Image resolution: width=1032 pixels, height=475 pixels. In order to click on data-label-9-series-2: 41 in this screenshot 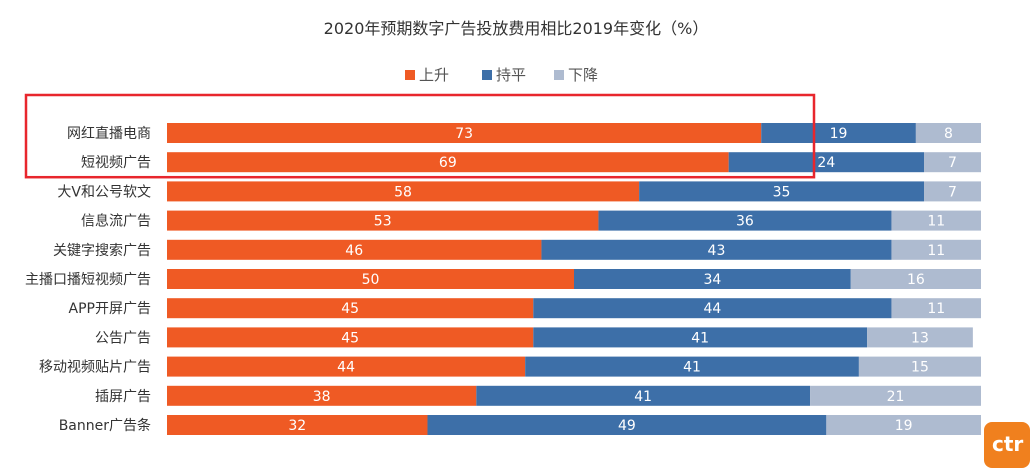, I will do `click(692, 368)`.